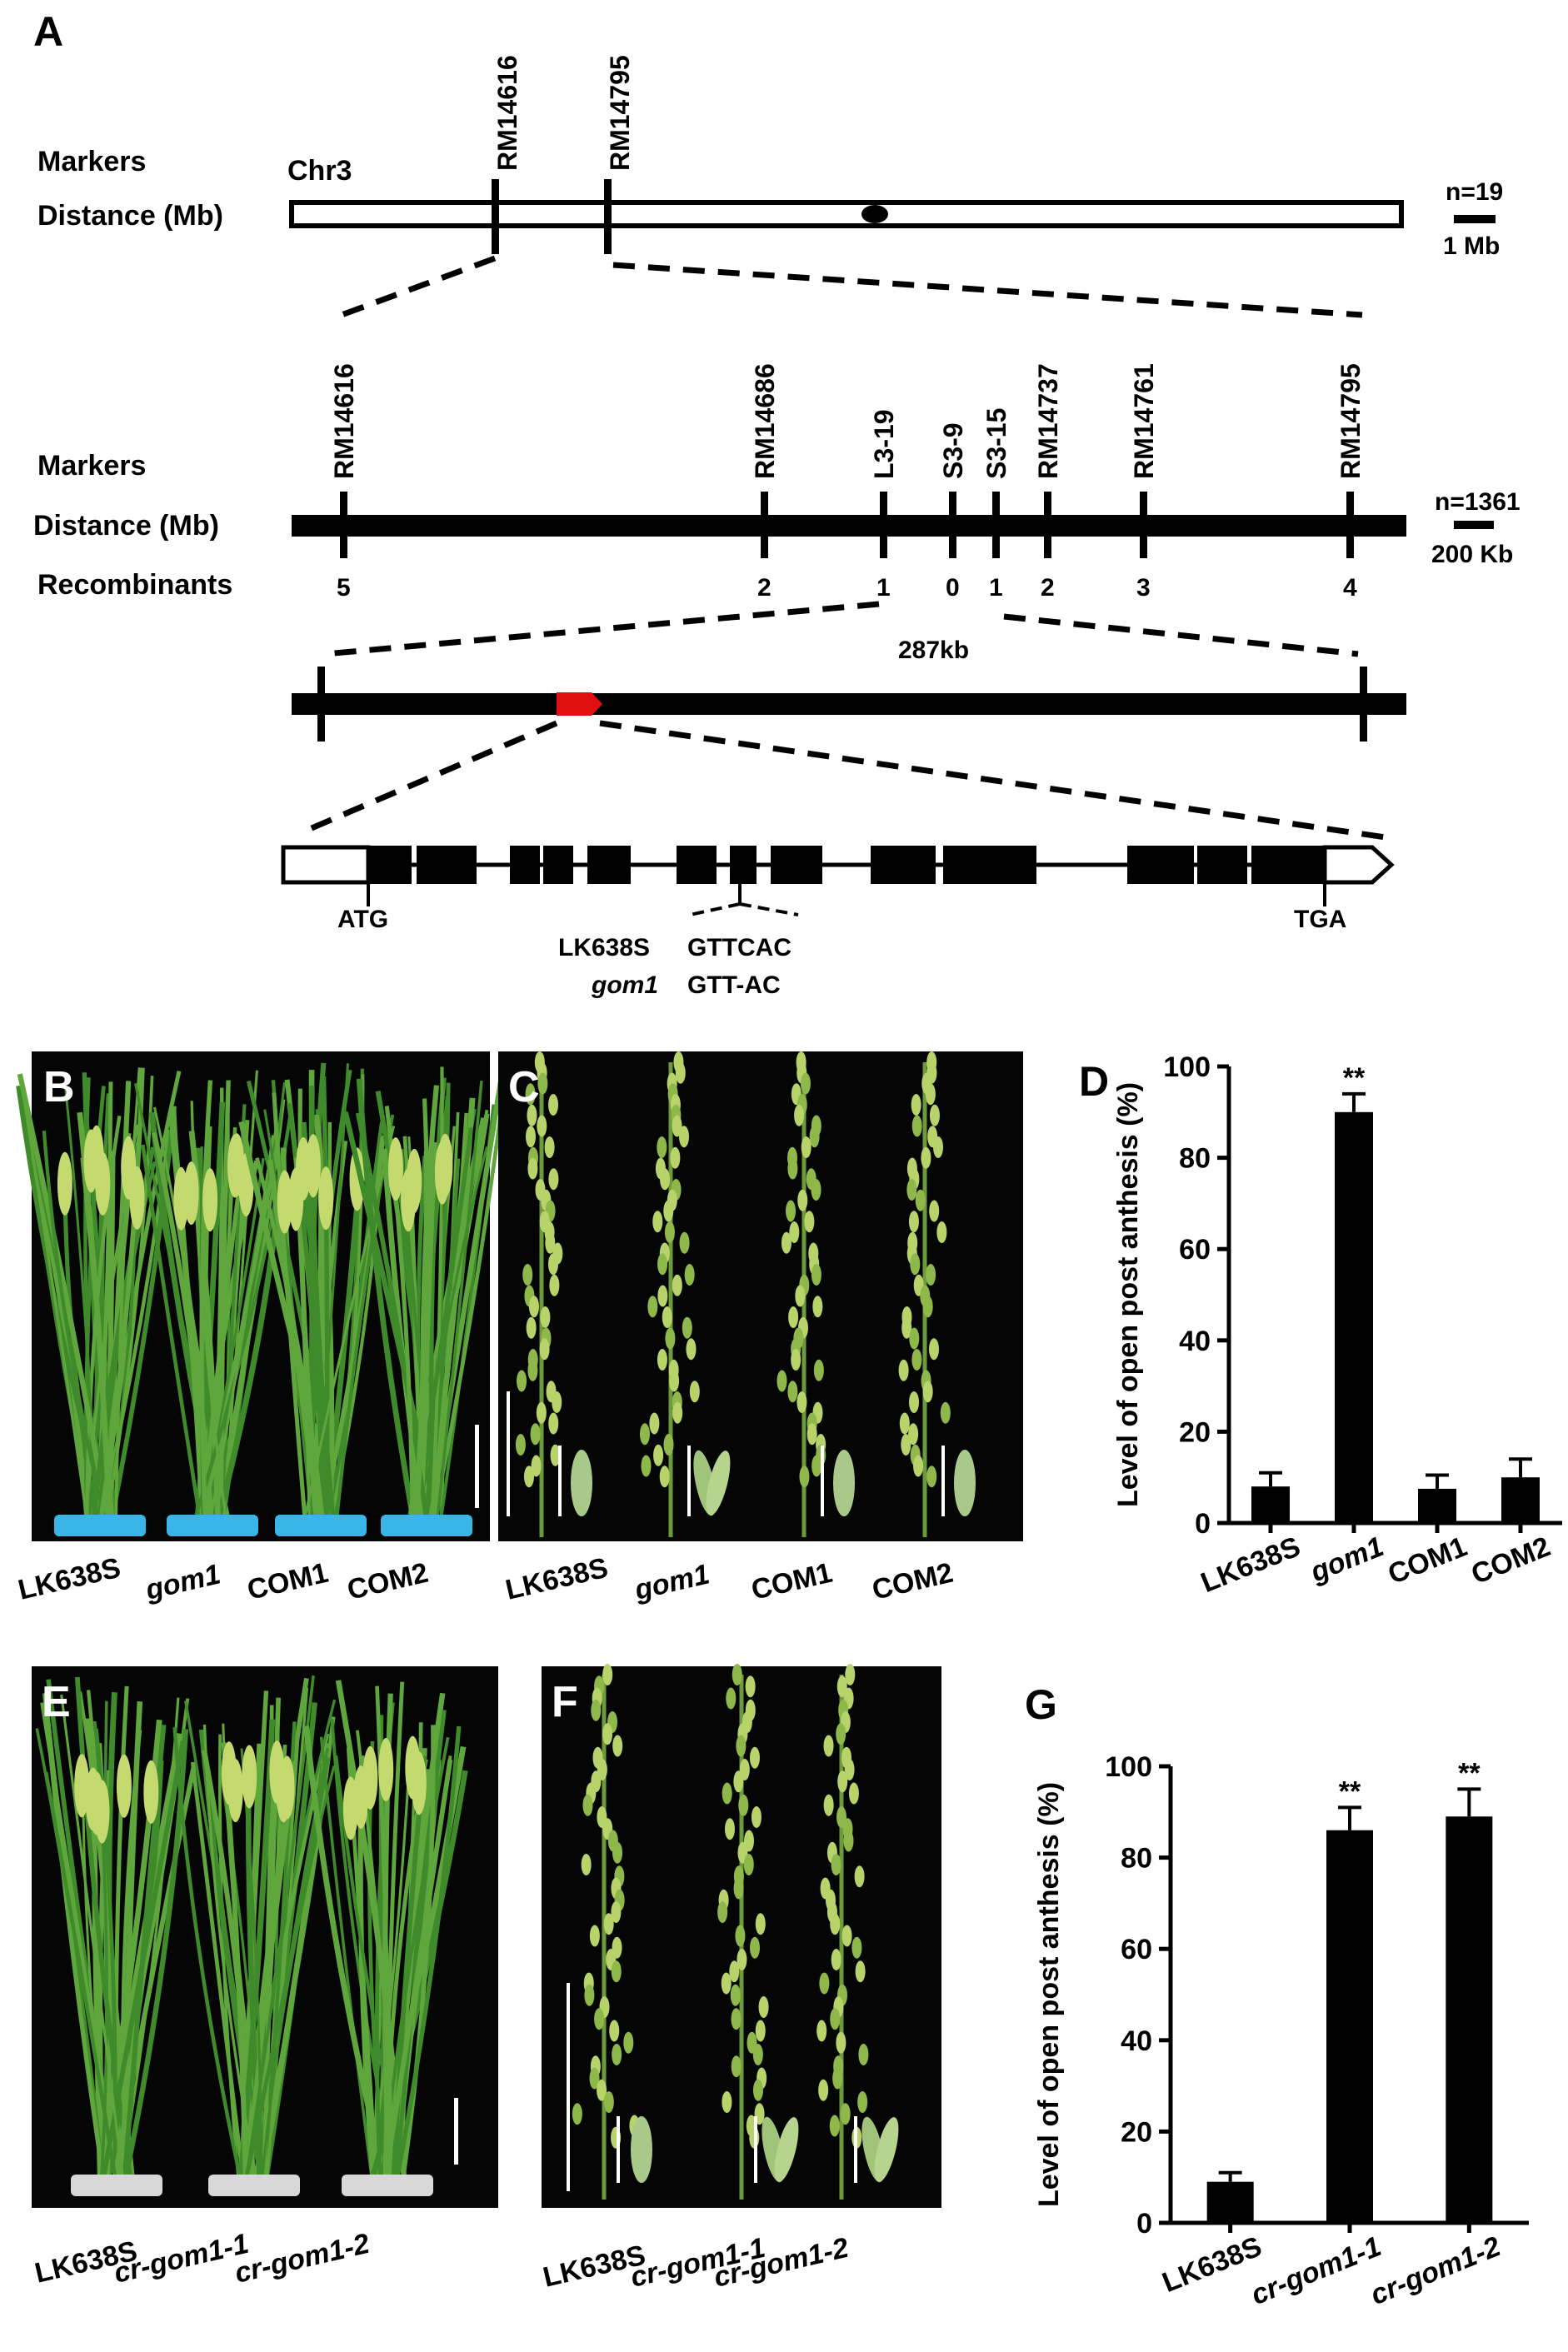 The width and height of the screenshot is (1568, 2352). Describe the element at coordinates (1136, 1859) in the screenshot. I see `y-tick-label: 80` at that location.